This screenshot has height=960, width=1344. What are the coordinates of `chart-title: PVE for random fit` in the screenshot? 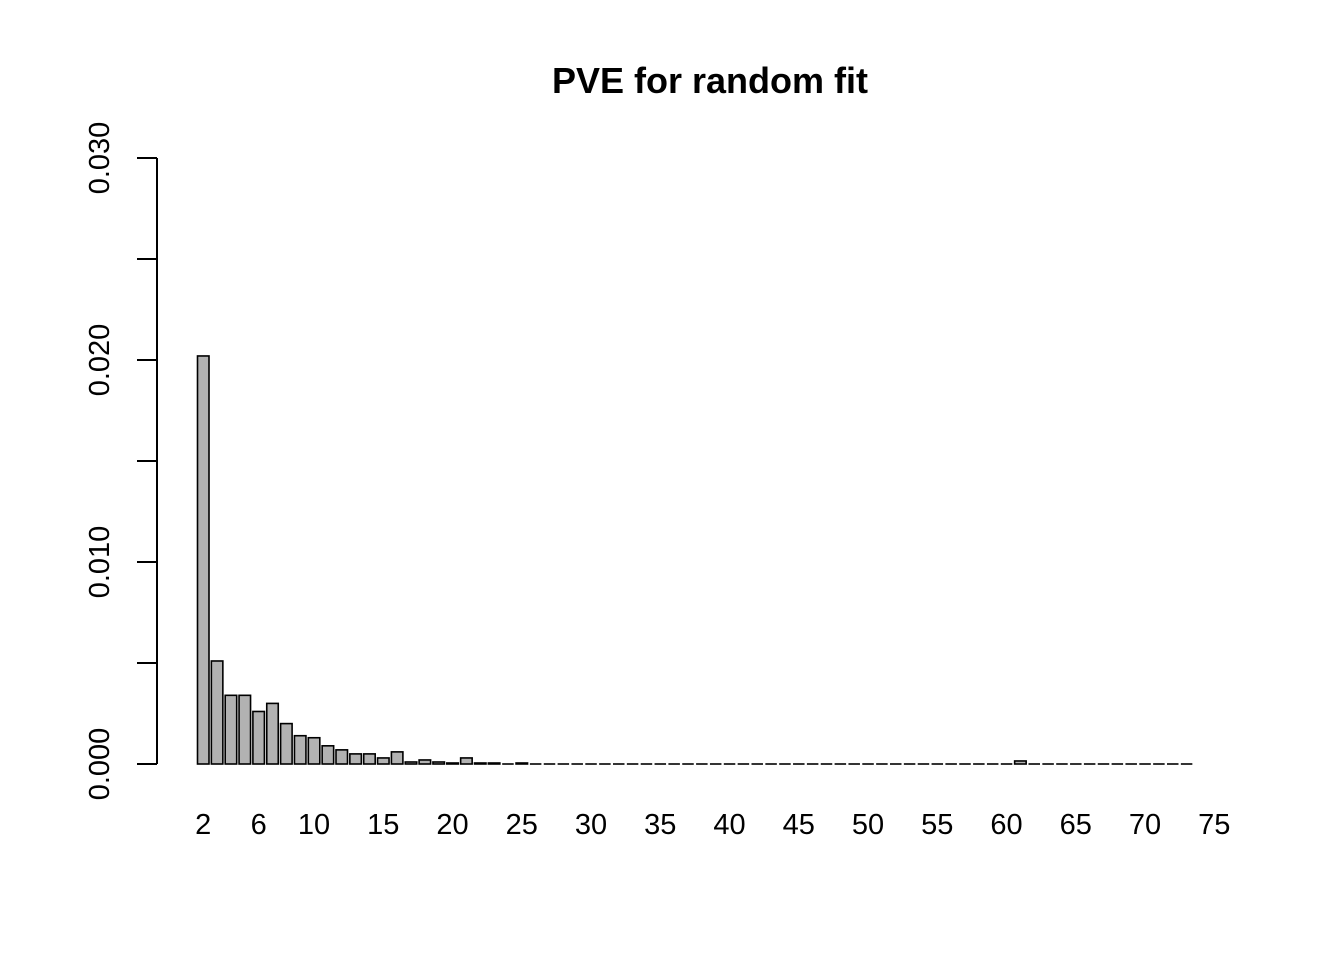 It's located at (710, 80).